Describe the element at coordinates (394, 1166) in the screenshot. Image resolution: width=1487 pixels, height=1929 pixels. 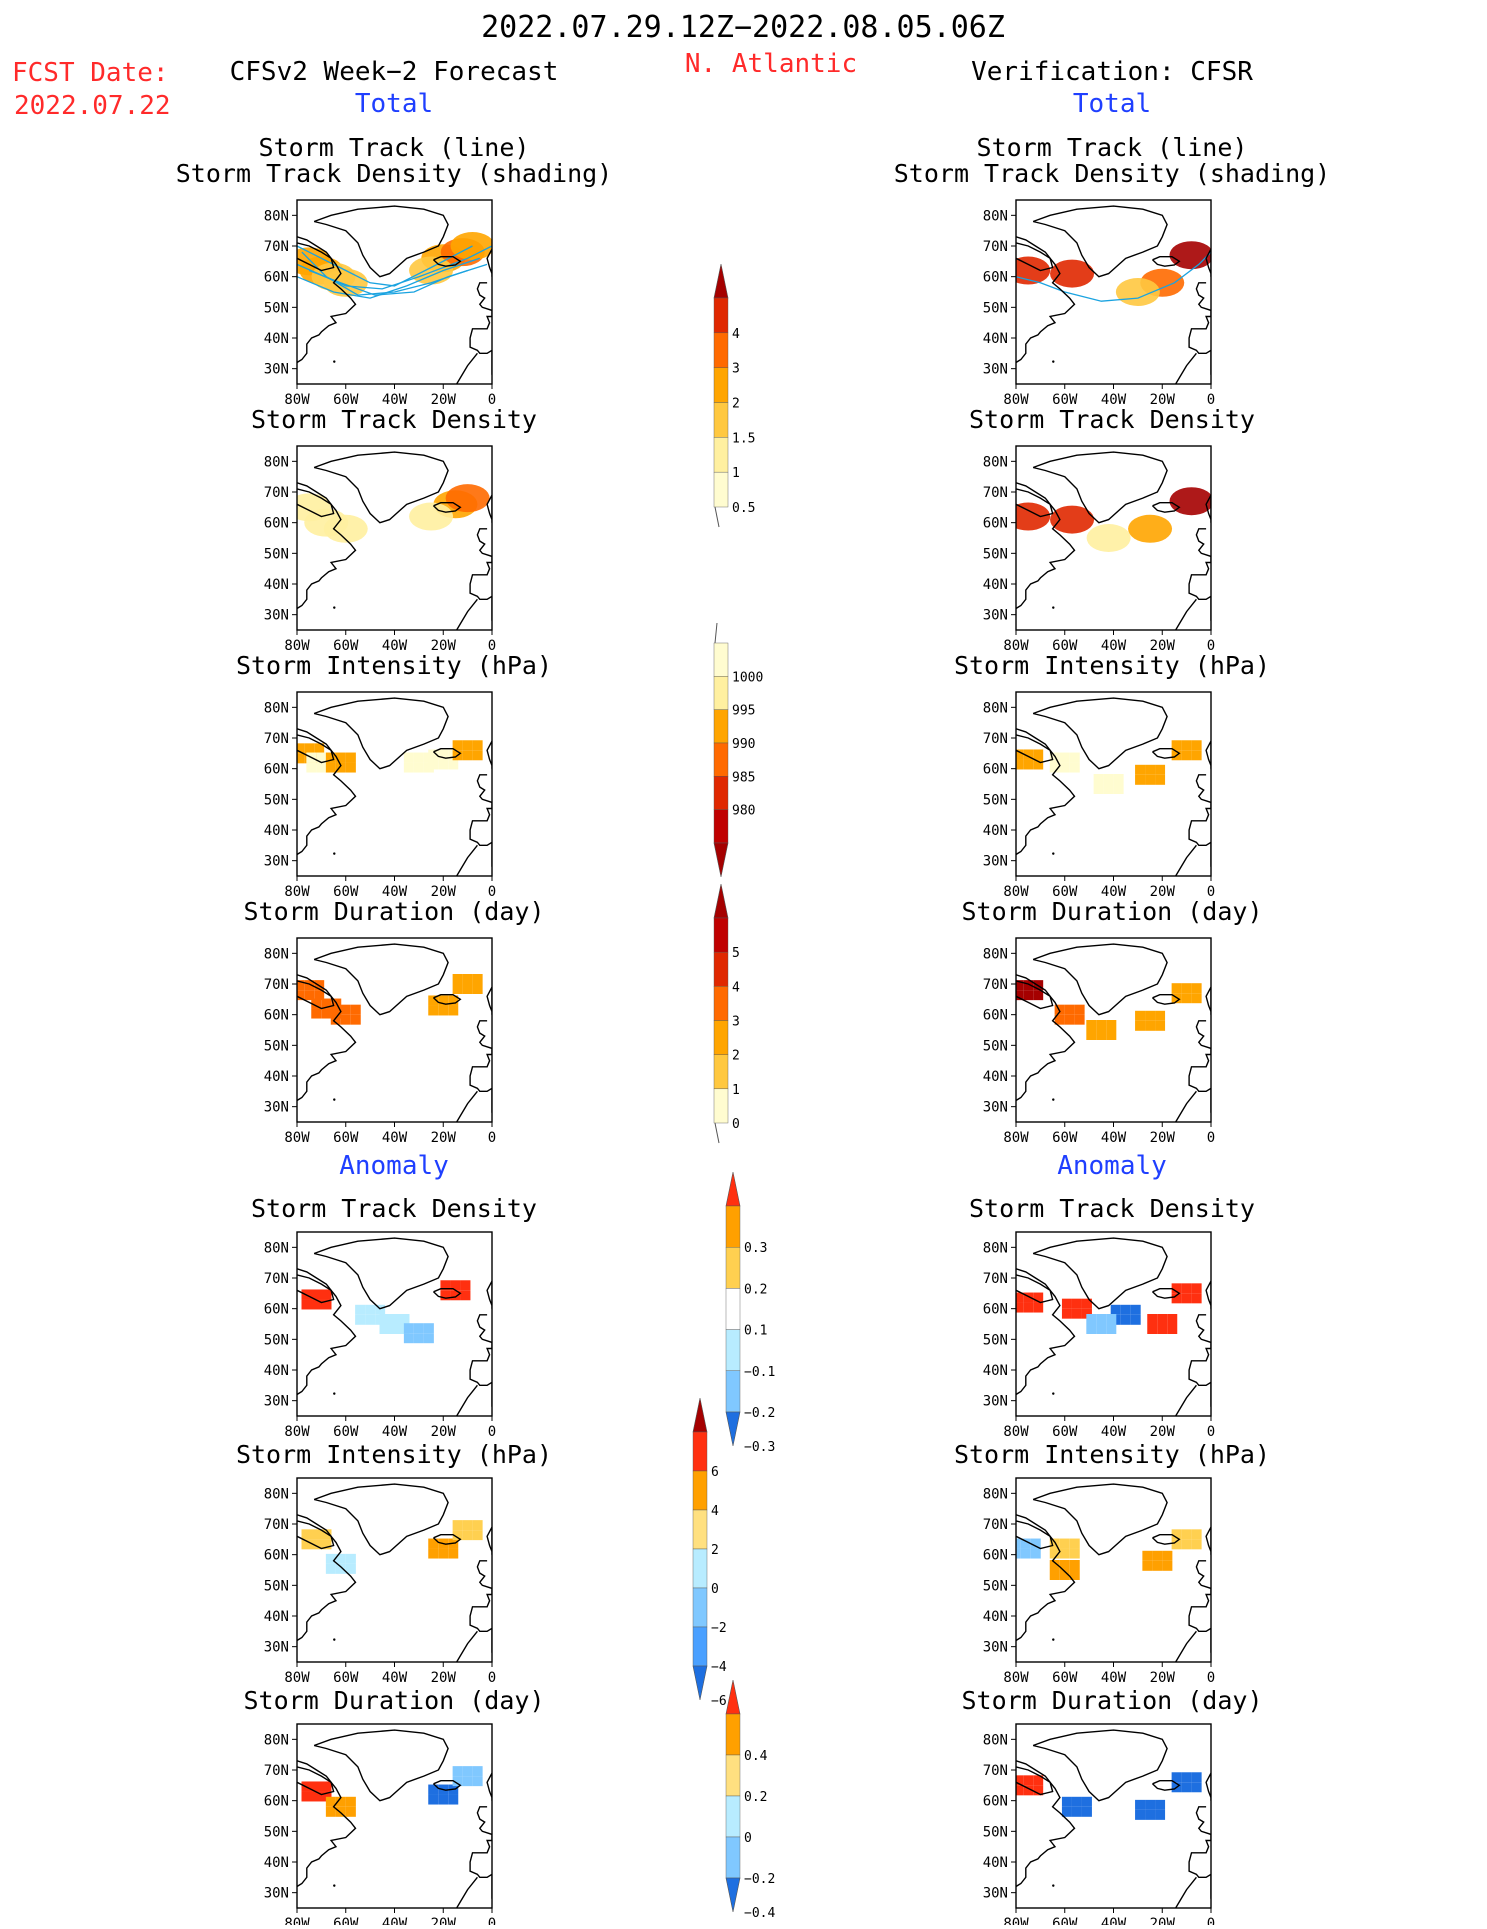
I see `left-anomaly-label: Anomaly` at that location.